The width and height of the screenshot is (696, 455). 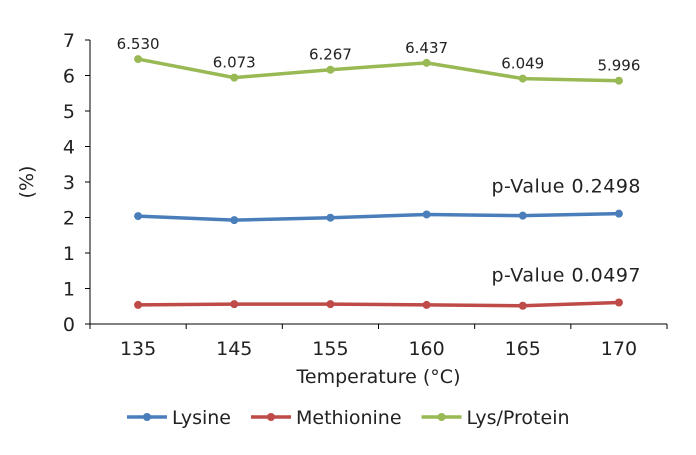 What do you see at coordinates (147, 417) in the screenshot?
I see `legend-marker-lysine` at bounding box center [147, 417].